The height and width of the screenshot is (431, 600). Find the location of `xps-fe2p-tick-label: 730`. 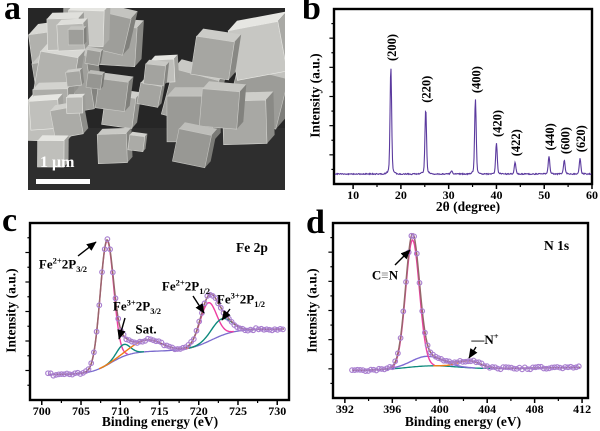

xps-fe2p-tick-label: 730 is located at coordinates (277, 411).